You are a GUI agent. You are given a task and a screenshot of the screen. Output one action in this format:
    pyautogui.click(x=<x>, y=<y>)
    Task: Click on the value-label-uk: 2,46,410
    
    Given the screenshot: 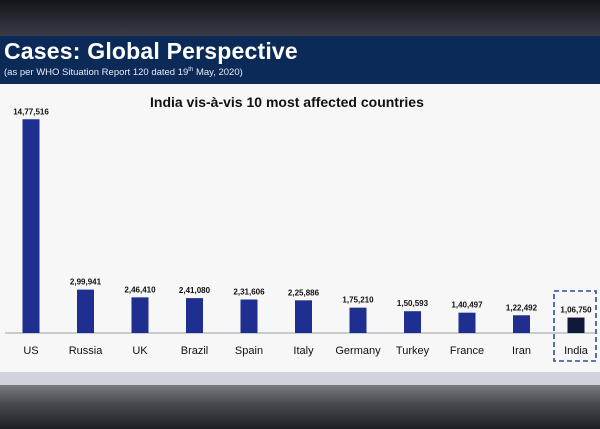 What is the action you would take?
    pyautogui.click(x=140, y=289)
    